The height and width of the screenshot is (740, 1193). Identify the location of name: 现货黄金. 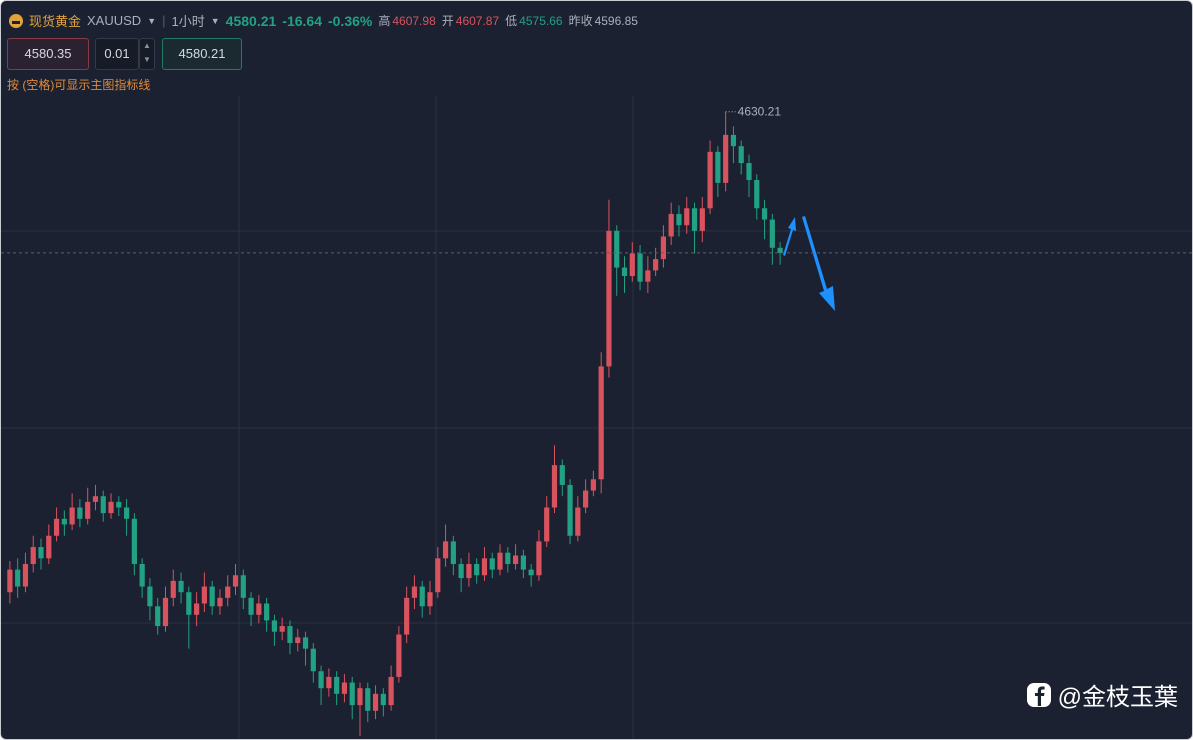
(55, 21).